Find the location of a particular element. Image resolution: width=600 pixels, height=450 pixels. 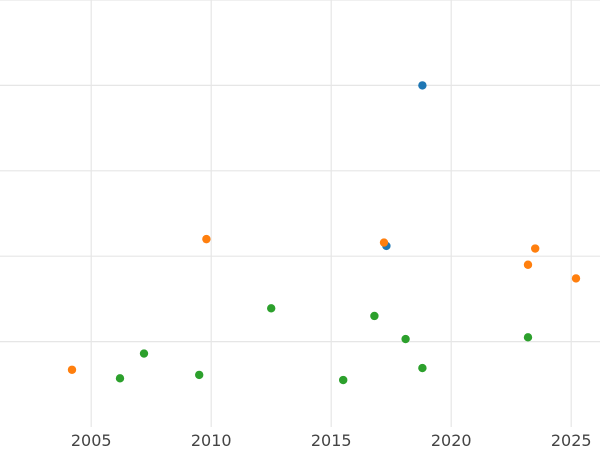

x-tick-label-2025: 2025 is located at coordinates (571, 440).